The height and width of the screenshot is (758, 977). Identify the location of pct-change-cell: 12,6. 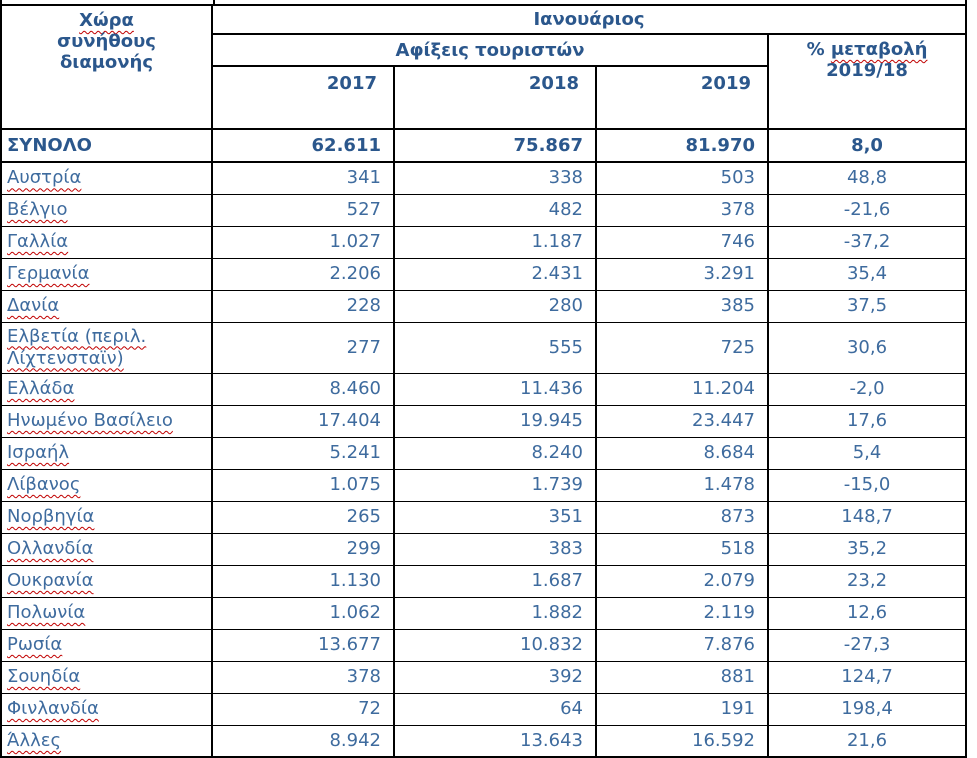
(867, 613).